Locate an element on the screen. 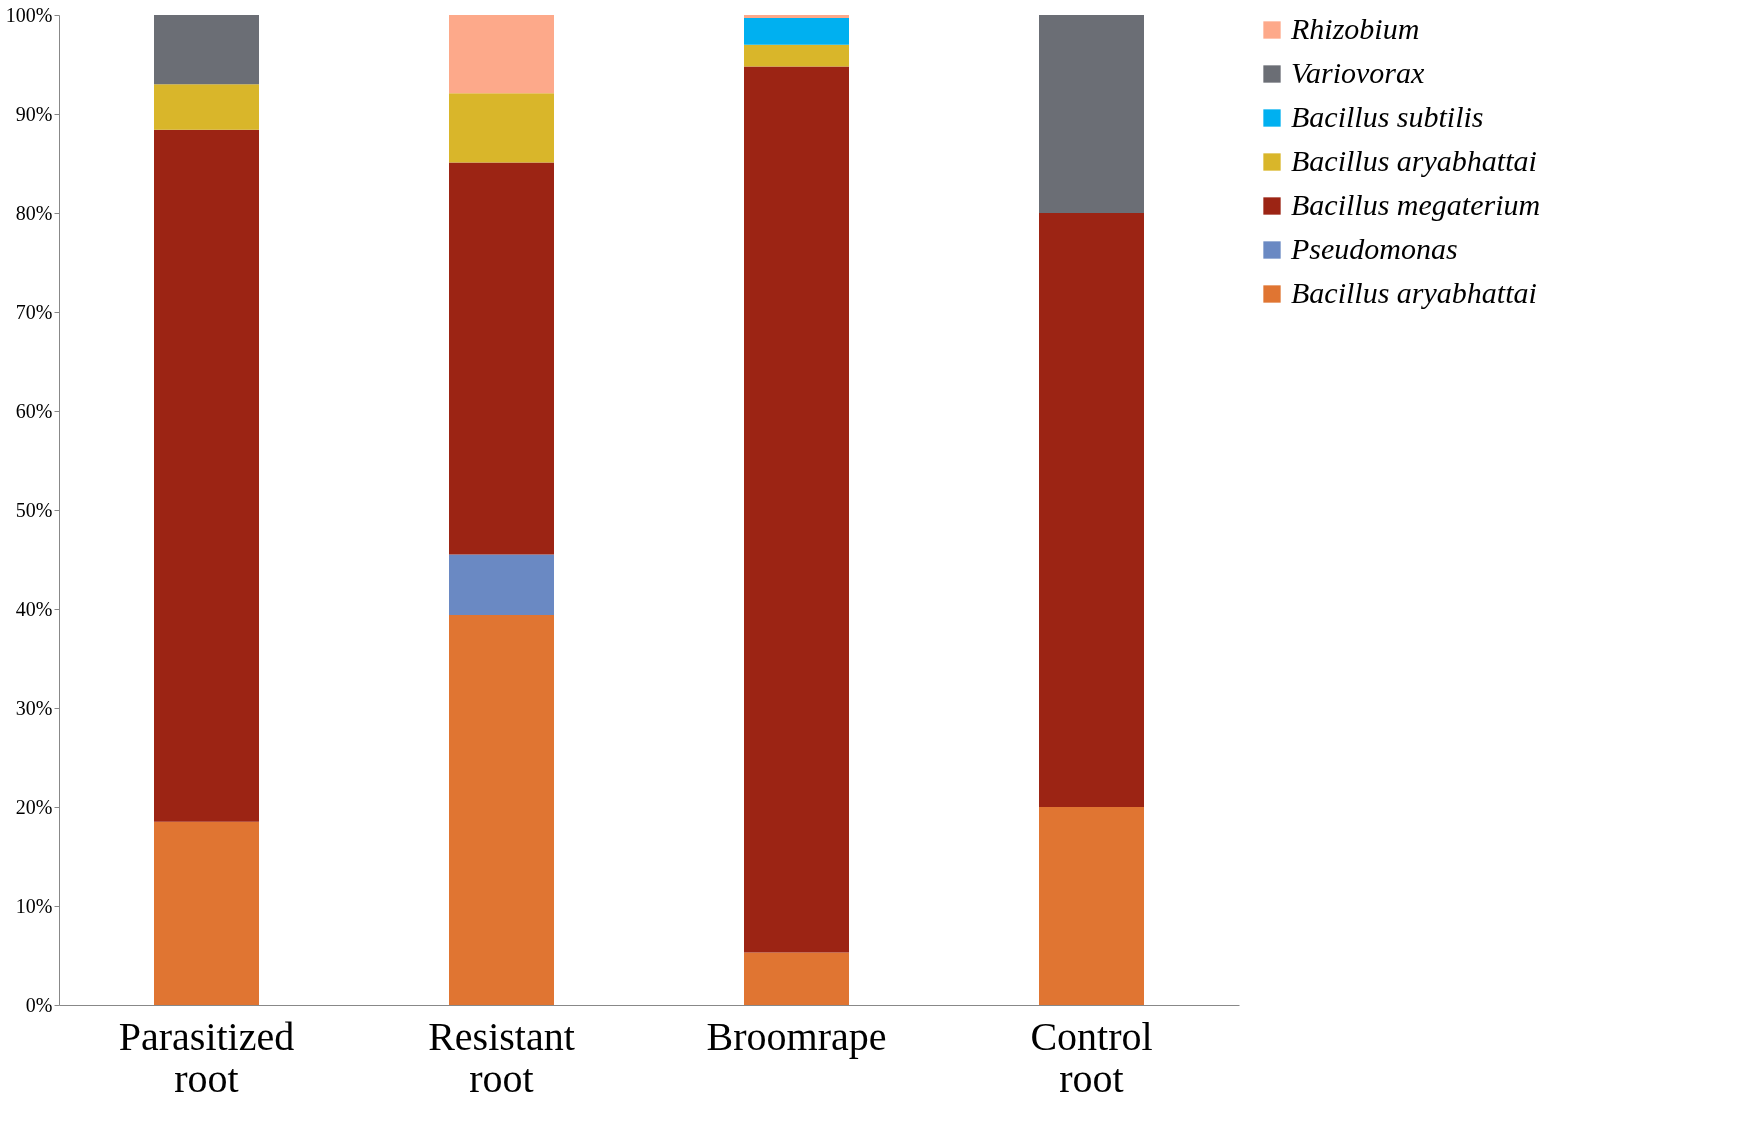 The image size is (1744, 1144). x-tick-label: Broomrape is located at coordinates (796, 1036).